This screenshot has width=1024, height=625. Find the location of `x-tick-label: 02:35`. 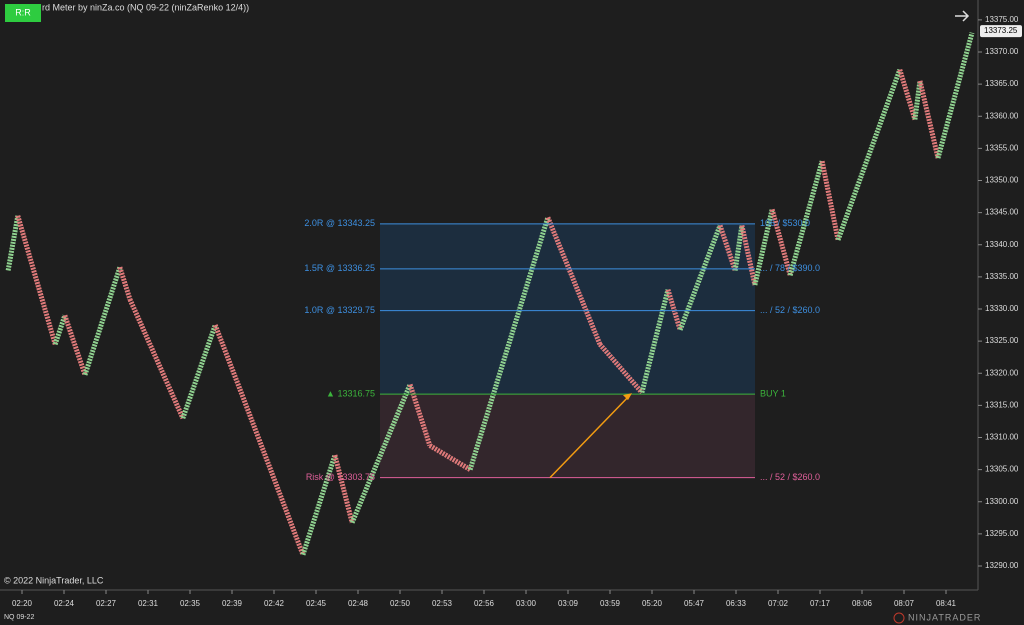

x-tick-label: 02:35 is located at coordinates (190, 603).